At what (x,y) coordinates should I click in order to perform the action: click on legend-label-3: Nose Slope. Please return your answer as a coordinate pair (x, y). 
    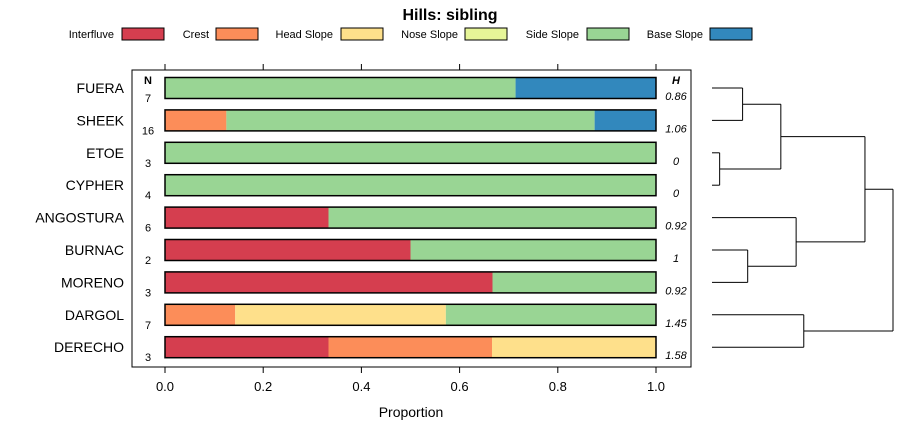
    Looking at the image, I should click on (429, 35).